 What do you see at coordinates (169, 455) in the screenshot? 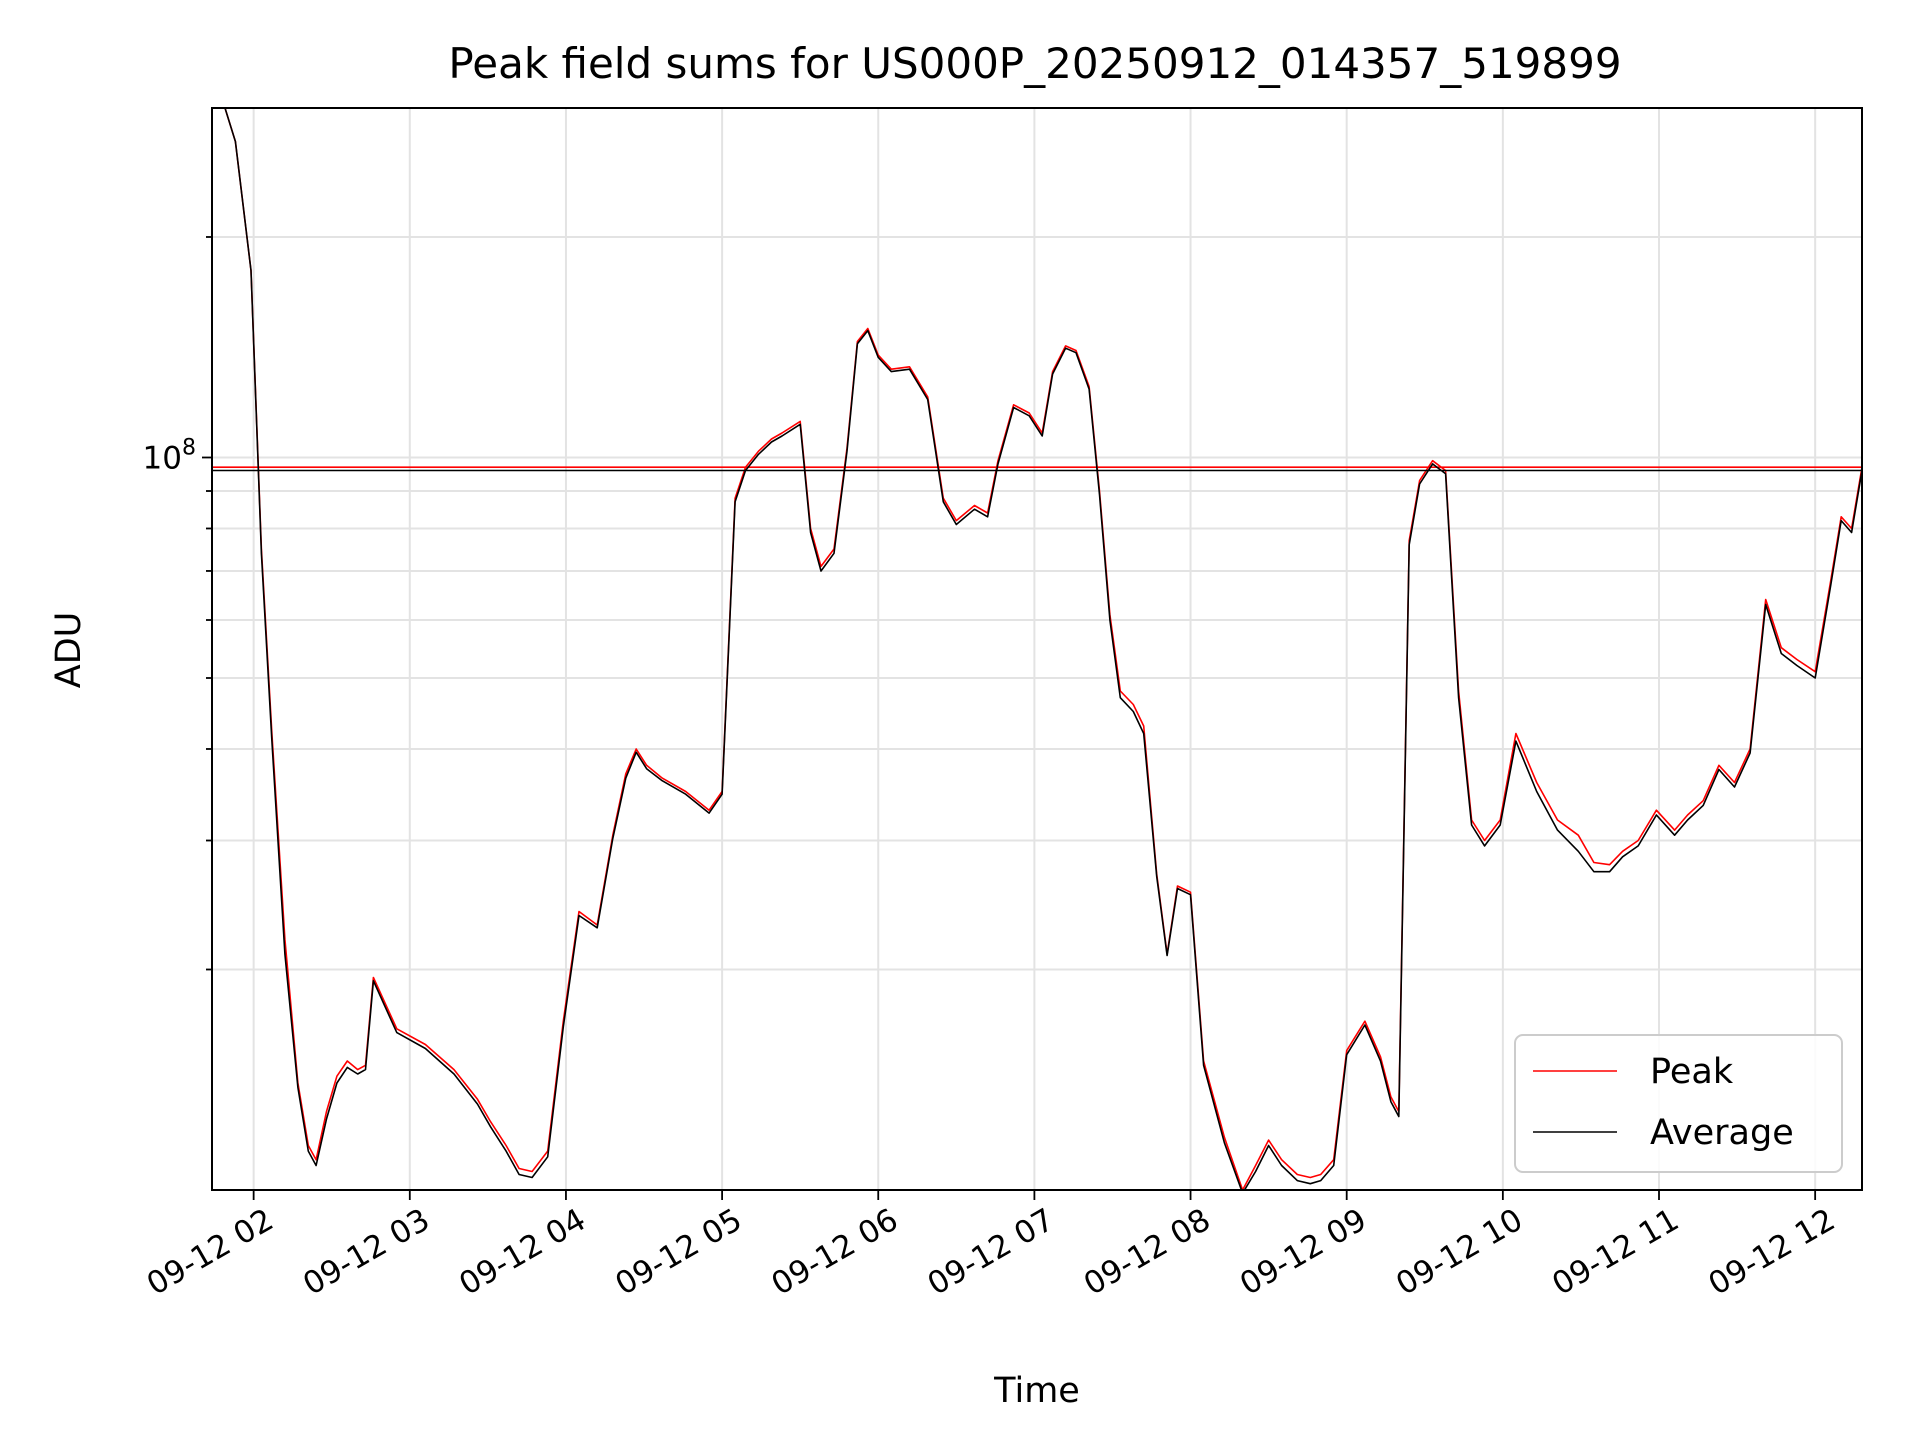
I see `y-tick-label: 108` at bounding box center [169, 455].